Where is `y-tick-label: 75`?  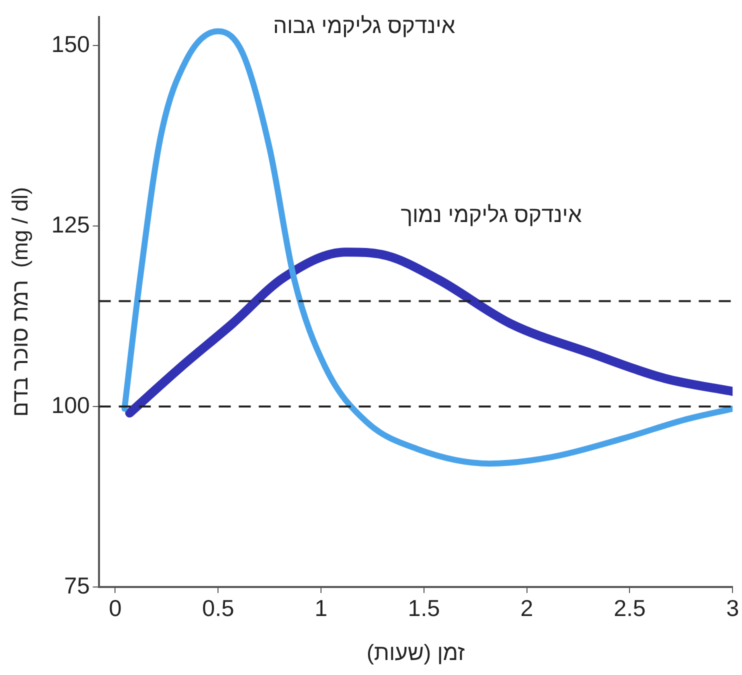
y-tick-label: 75 is located at coordinates (77, 585).